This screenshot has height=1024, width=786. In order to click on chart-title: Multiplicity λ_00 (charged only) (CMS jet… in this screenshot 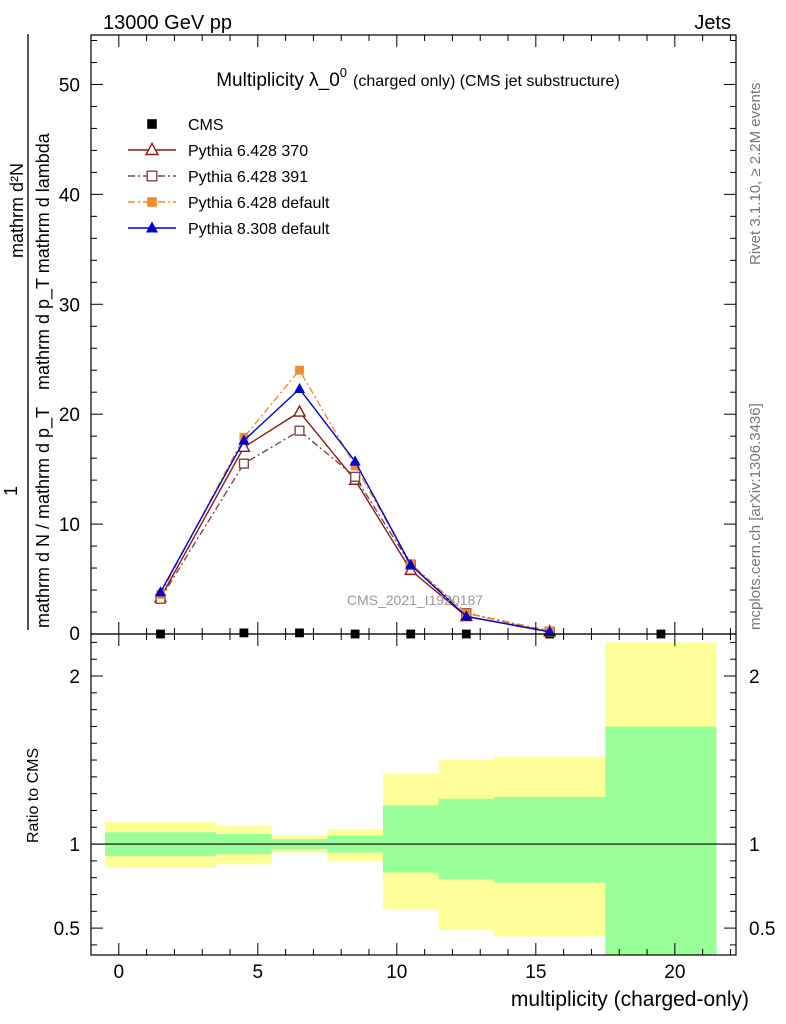, I will do `click(418, 78)`.